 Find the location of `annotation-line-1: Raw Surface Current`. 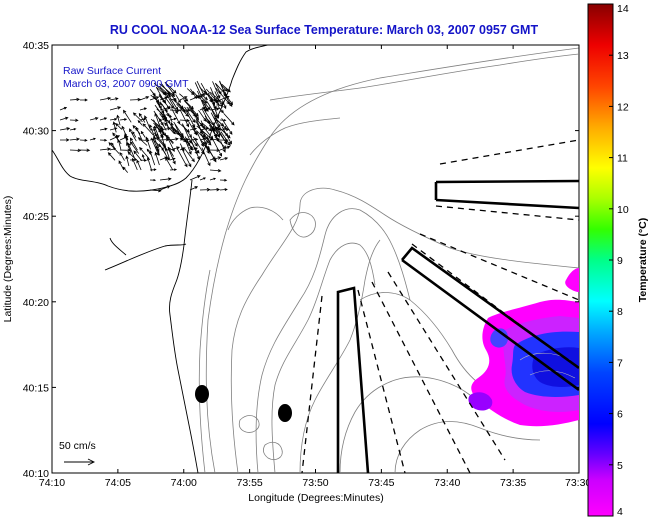

annotation-line-1: Raw Surface Current is located at coordinates (112, 71).